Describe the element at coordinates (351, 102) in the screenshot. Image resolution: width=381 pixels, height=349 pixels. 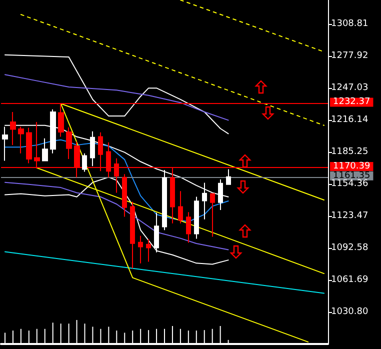
I see `ref-line-label: 1232.37` at that location.